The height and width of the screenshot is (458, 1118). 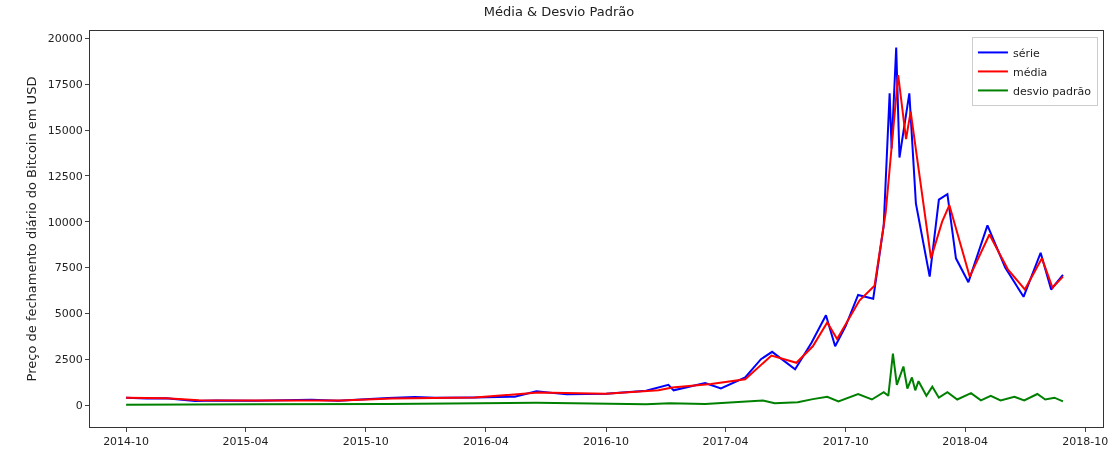 I want to click on legend-label: média, so click(x=1030, y=72).